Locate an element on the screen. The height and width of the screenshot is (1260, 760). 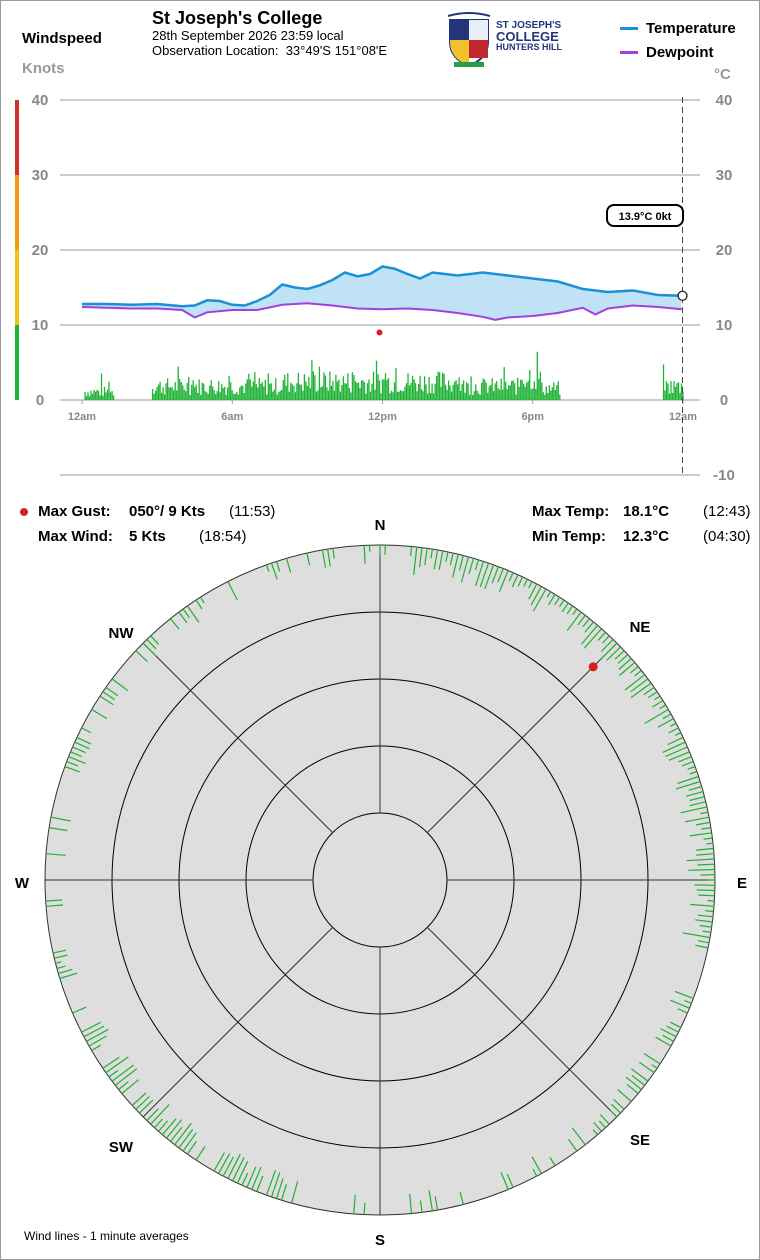
obs-location-row: Observation Location: 33°49'S 151°08'E is located at coordinates (269, 50).